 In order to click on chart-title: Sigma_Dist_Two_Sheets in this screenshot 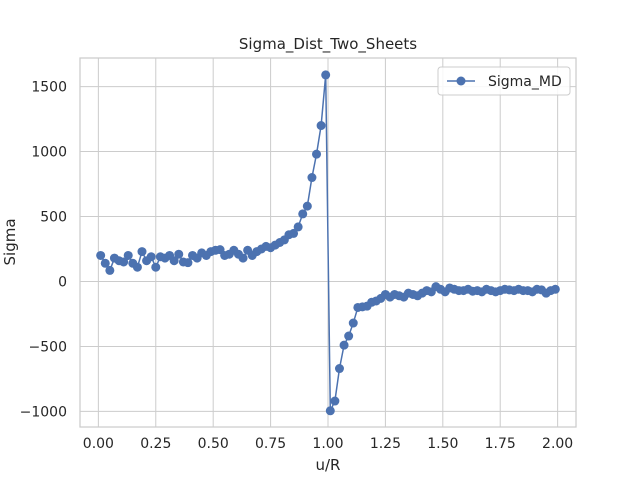, I will do `click(328, 44)`.